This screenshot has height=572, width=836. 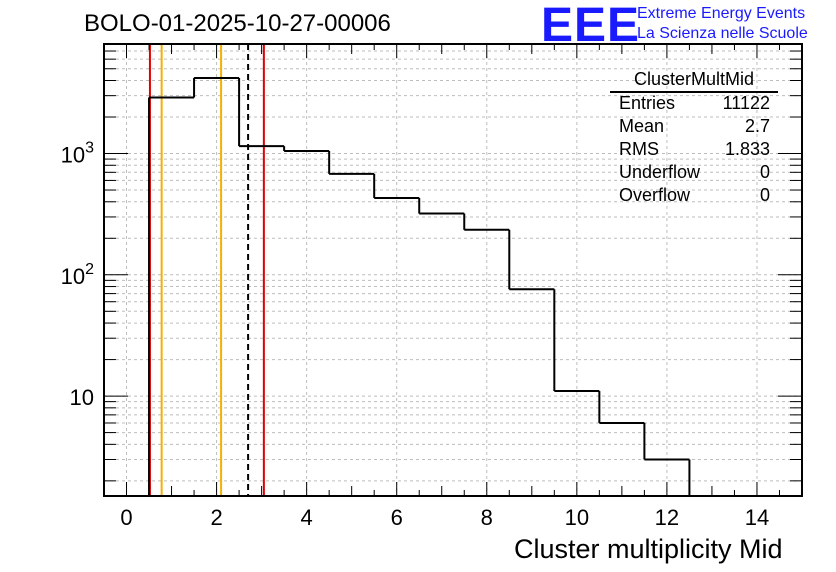 What do you see at coordinates (237, 23) in the screenshot?
I see `plot-title: BOLO-01-2025-10-27-00006` at bounding box center [237, 23].